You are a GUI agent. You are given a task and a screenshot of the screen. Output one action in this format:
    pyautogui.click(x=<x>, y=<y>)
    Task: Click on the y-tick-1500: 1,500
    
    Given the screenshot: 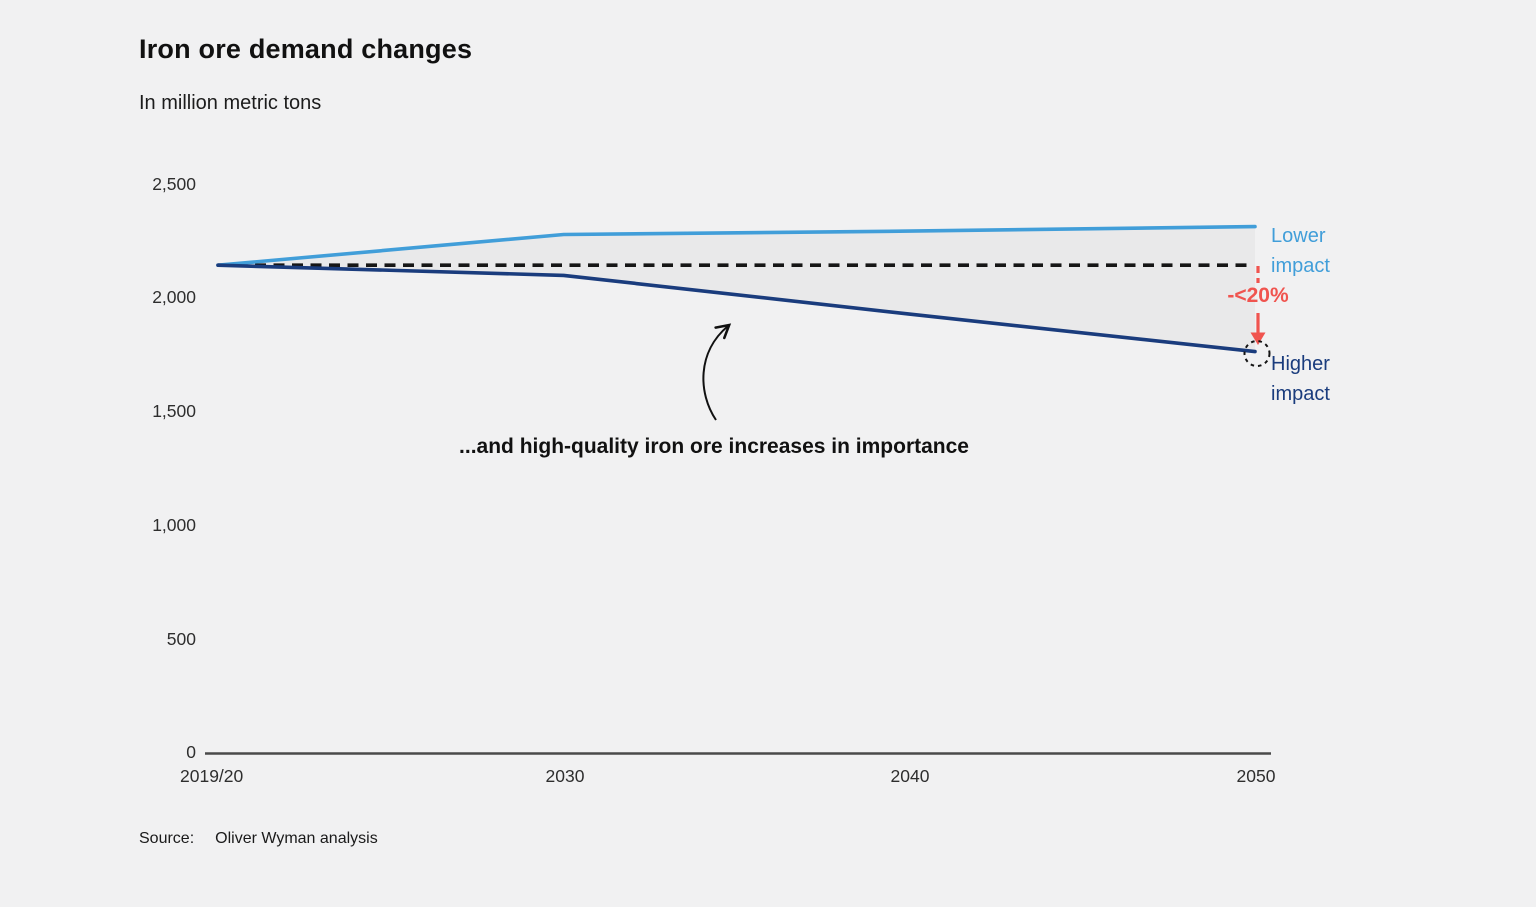 What is the action you would take?
    pyautogui.click(x=174, y=411)
    